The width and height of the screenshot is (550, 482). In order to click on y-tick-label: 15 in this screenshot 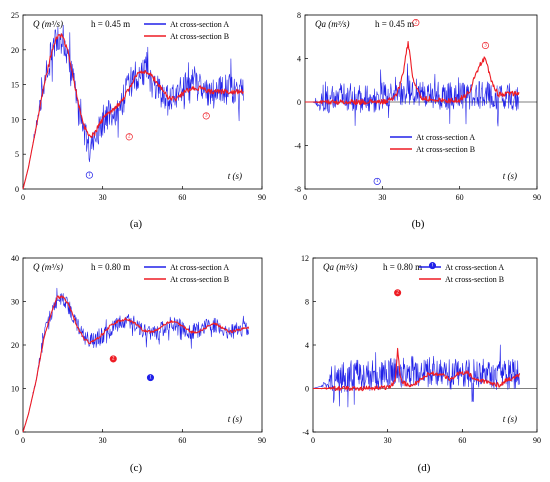, I will do `click(15, 85)`.